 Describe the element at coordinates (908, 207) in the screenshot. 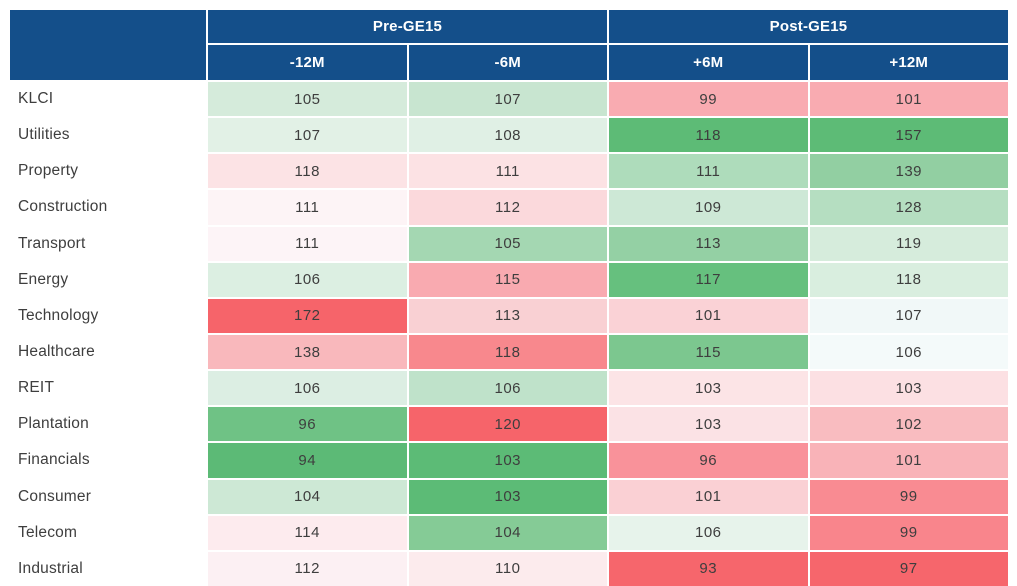

I see `heatmap-cell: 128` at that location.